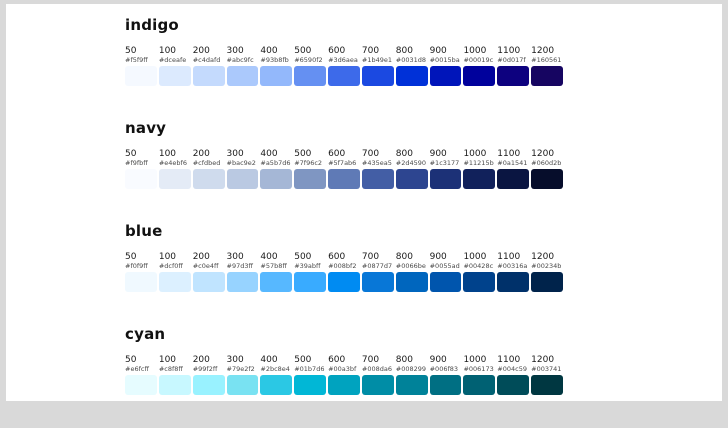 The image size is (728, 428). What do you see at coordinates (512, 266) in the screenshot?
I see `hex-label: #00316a` at bounding box center [512, 266].